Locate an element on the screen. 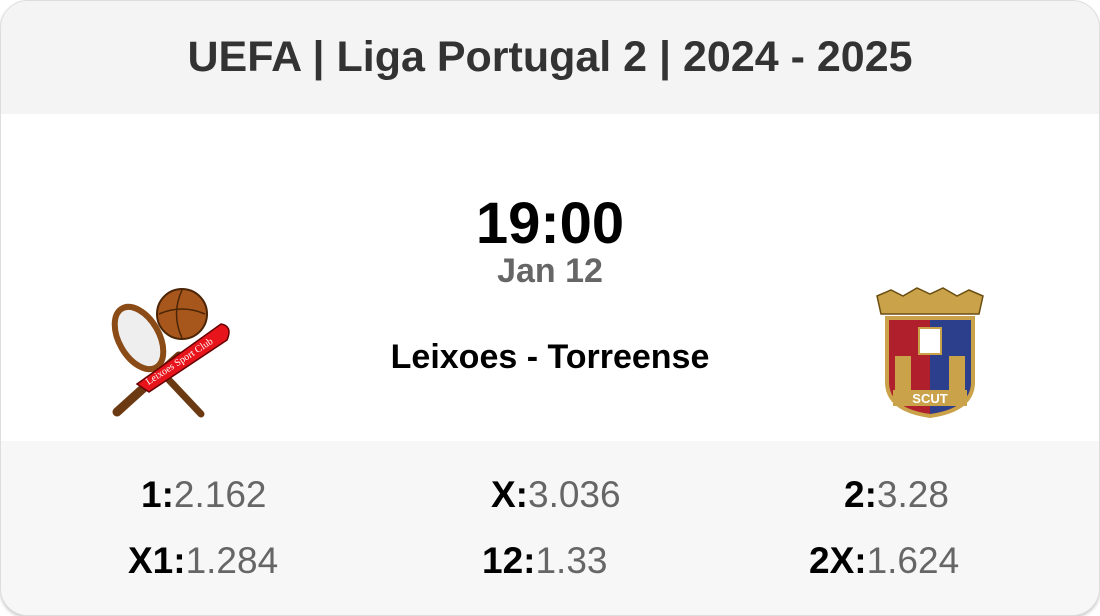 This screenshot has width=1100, height=616. odd-12: 12:1.33 is located at coordinates (545, 561).